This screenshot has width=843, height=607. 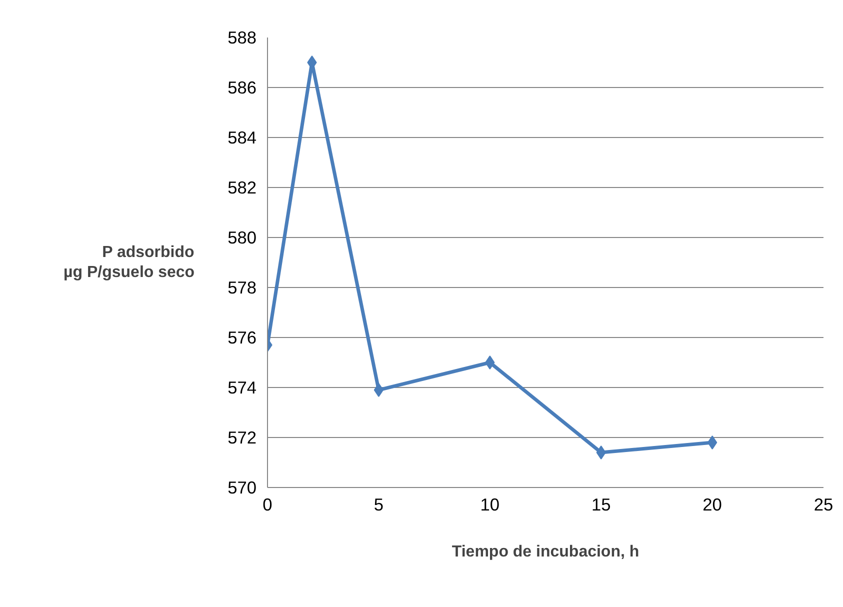 What do you see at coordinates (267, 504) in the screenshot?
I see `x-tick-label: 0` at bounding box center [267, 504].